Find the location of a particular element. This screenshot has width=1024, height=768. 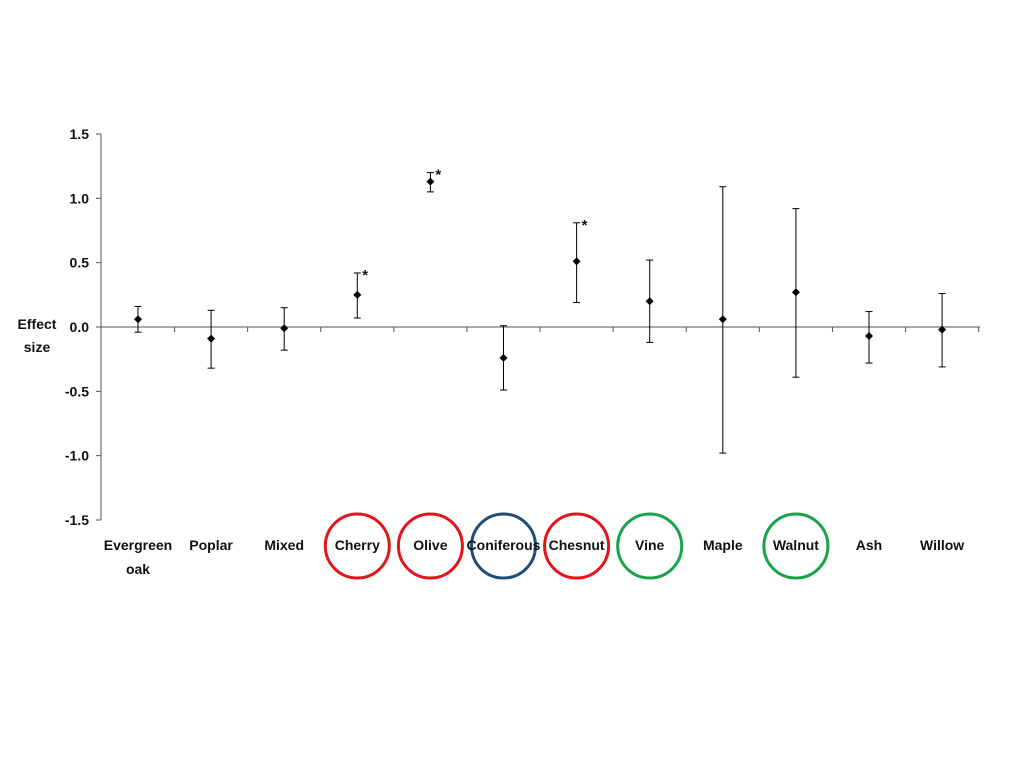

y-tick-label: 0.5 is located at coordinates (80, 263).